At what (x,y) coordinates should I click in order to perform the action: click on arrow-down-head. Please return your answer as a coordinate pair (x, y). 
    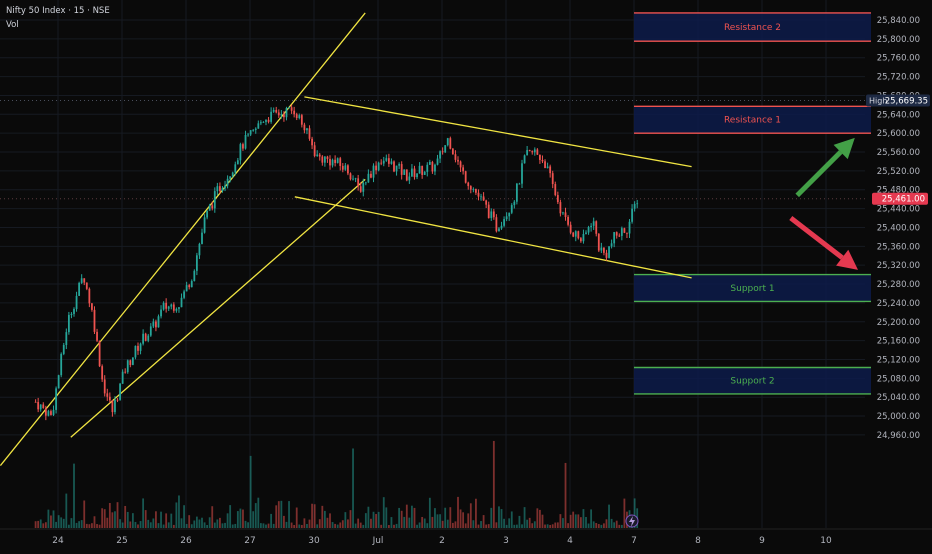
    Looking at the image, I should click on (847, 259).